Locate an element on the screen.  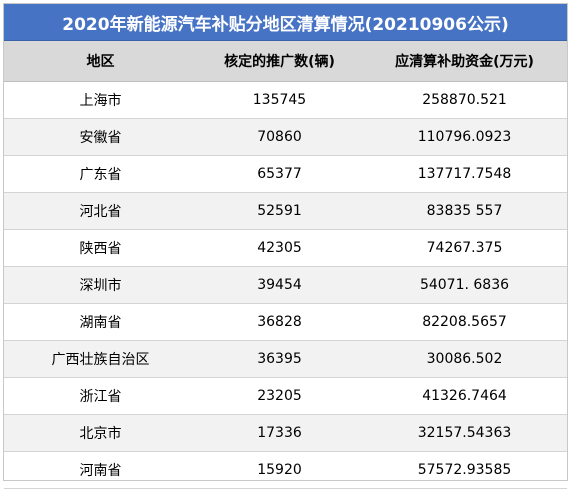
count-cell: 65377 is located at coordinates (279, 174).